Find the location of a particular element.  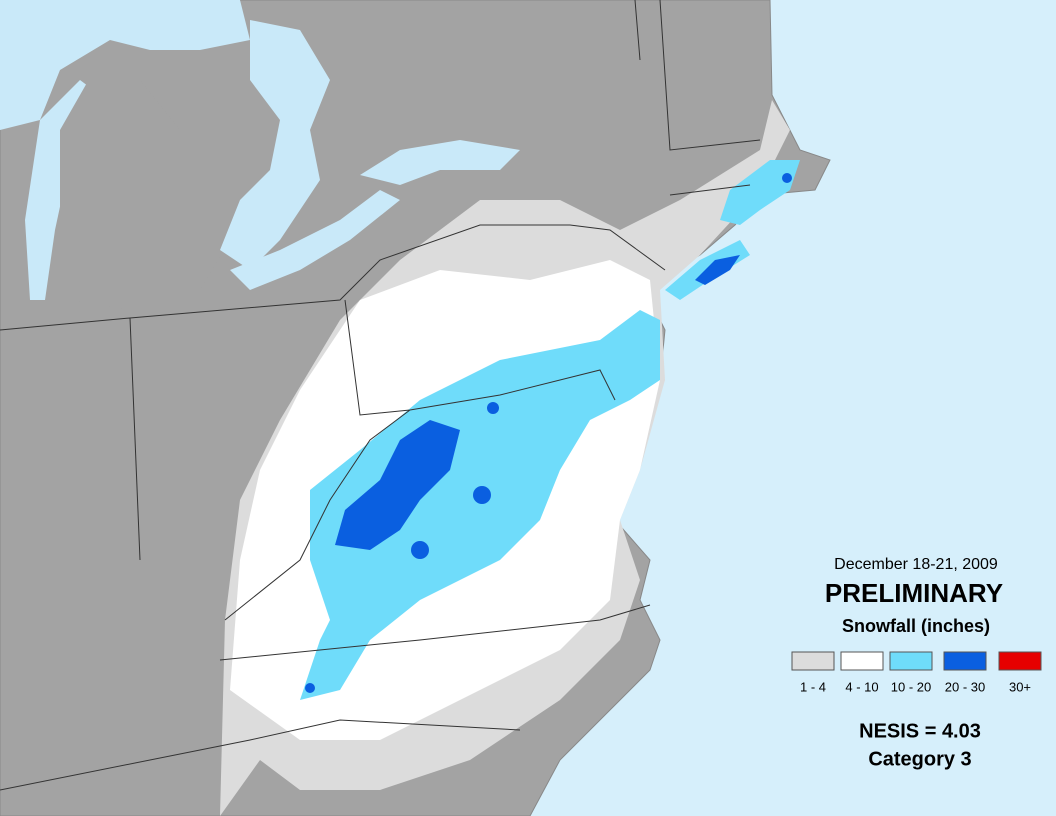

legend-label: 4 - 10 is located at coordinates (861, 686).